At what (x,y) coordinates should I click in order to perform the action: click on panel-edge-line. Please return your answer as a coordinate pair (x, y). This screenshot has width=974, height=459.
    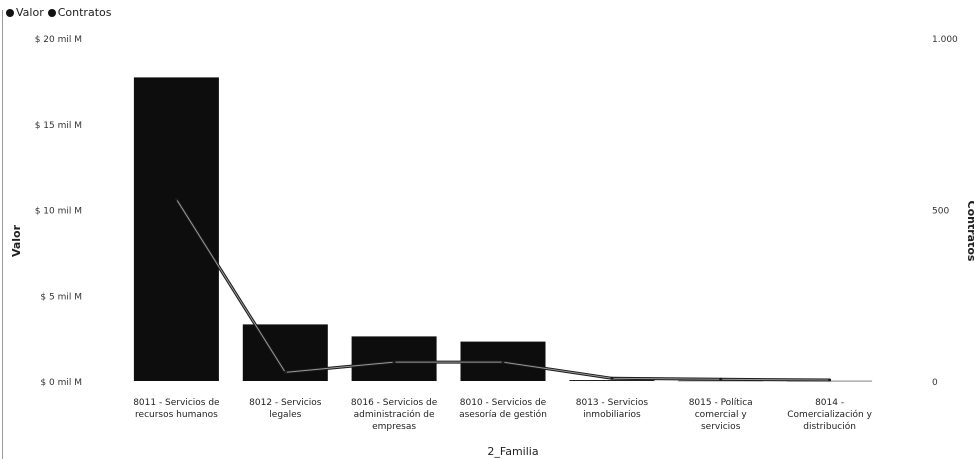
    Looking at the image, I should click on (2, 234).